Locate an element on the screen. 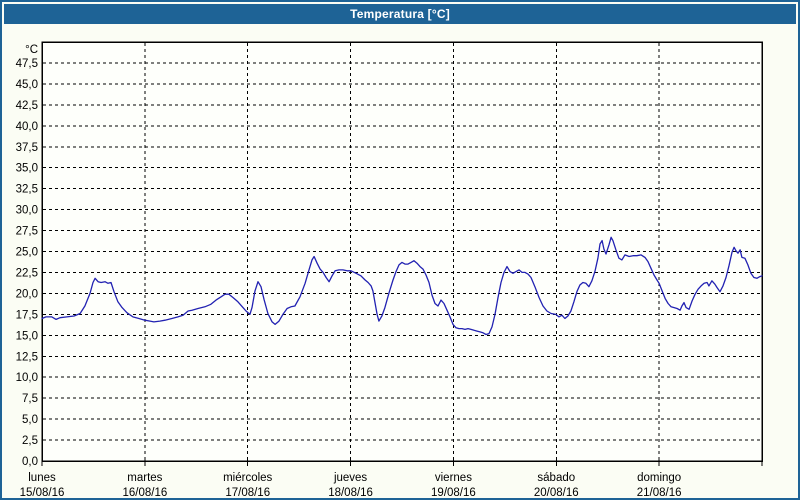  y-axis-tick-label: 27,5 is located at coordinates (27, 232).